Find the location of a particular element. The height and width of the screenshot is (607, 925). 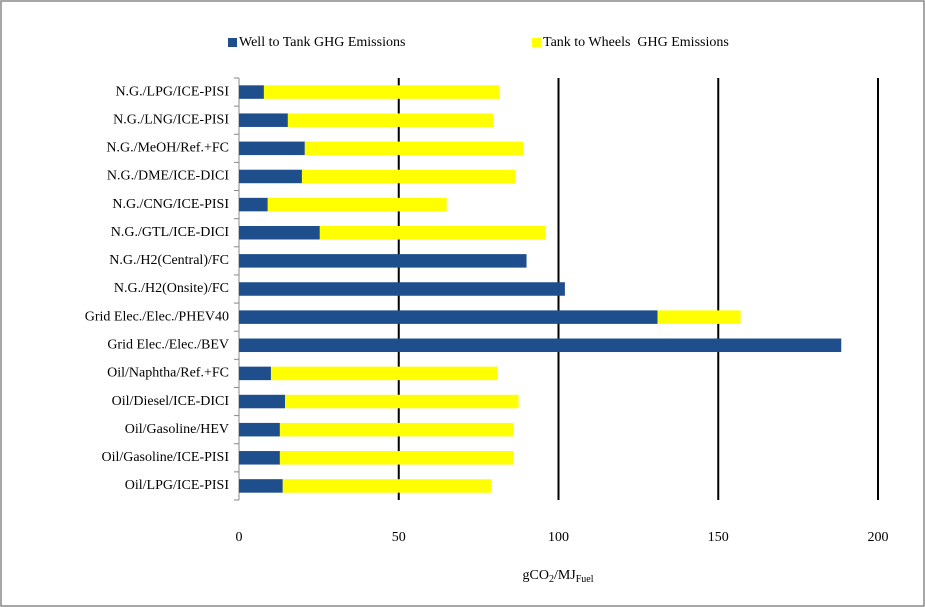

y-tick-label: N.G./GTL/ICE-DICI is located at coordinates (170, 232).